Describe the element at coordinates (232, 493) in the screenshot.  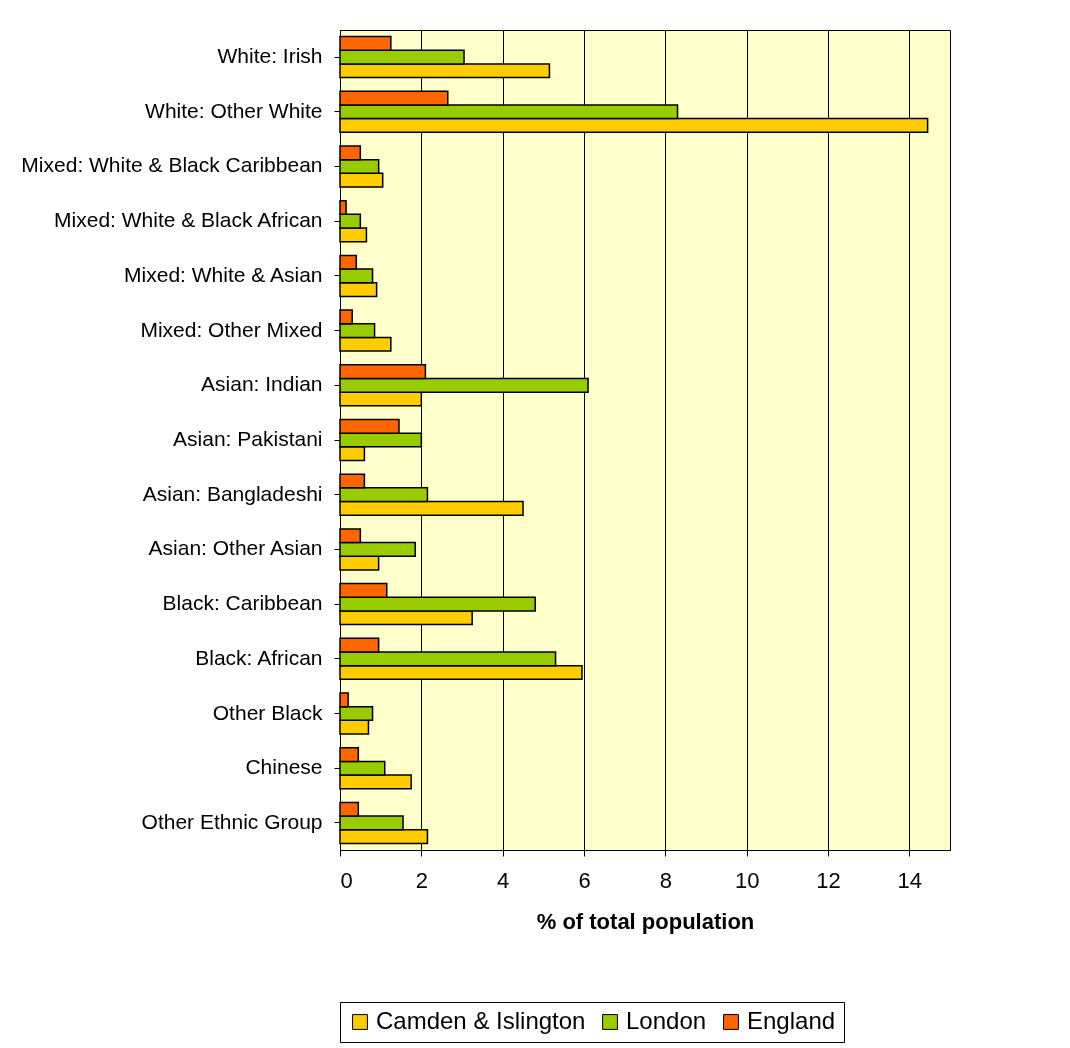
I see `y-tick-label: Asian: Bangladeshi` at that location.